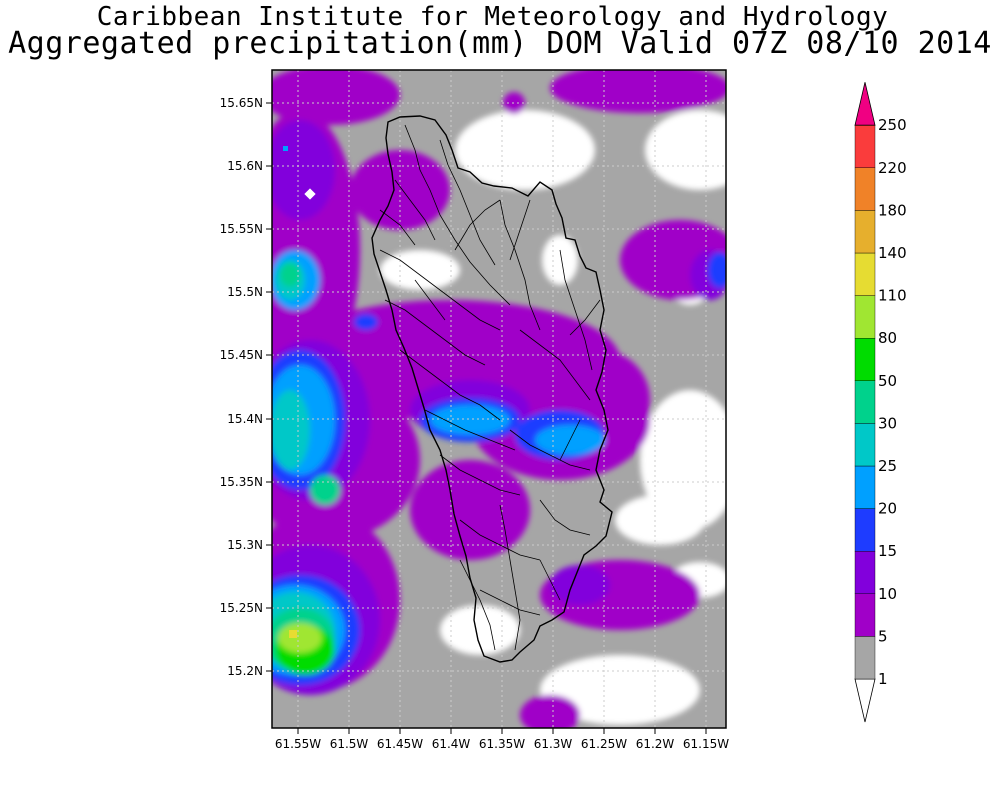 Image resolution: width=1000 pixels, height=800 pixels. What do you see at coordinates (887, 423) in the screenshot?
I see `colorbar-label: 30` at bounding box center [887, 423].